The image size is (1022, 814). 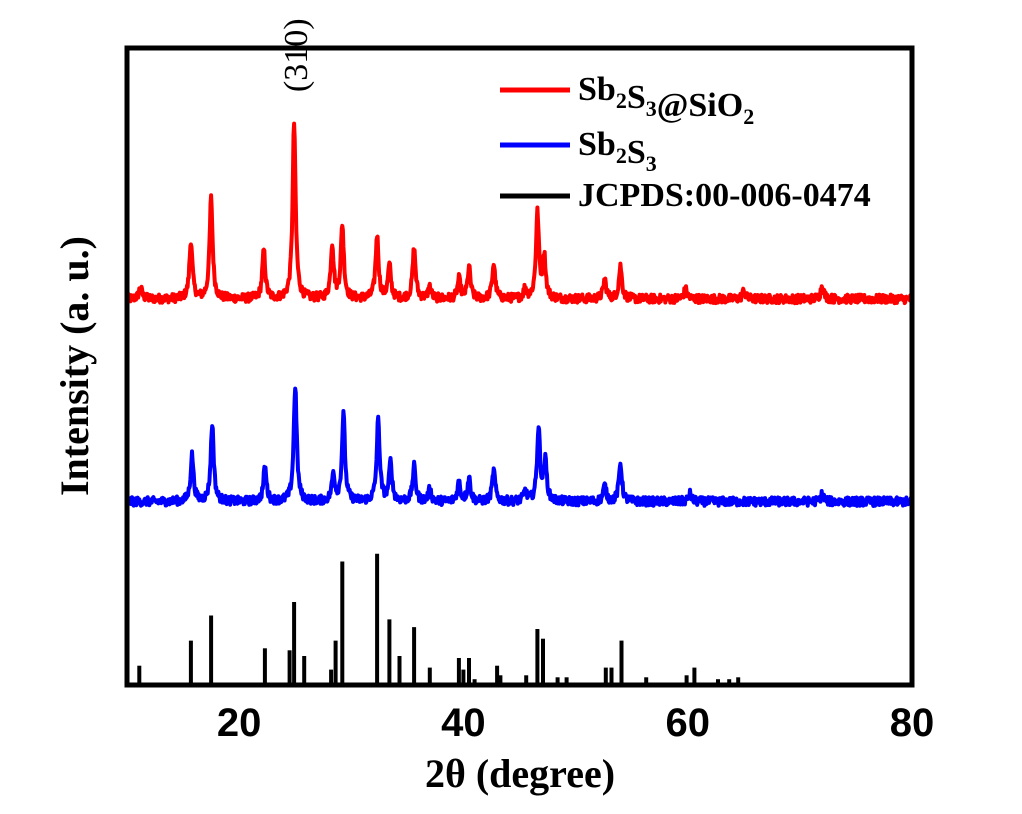 What do you see at coordinates (74, 366) in the screenshot?
I see `y-axis-title: Intensity (a. u.)` at bounding box center [74, 366].